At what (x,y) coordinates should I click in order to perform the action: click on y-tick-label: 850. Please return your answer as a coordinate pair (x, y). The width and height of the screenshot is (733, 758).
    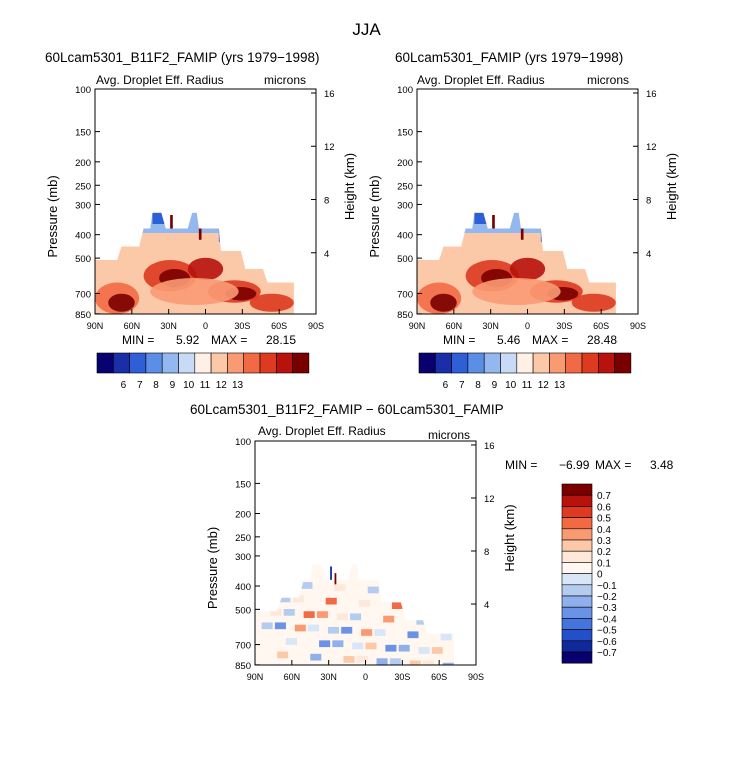
    Looking at the image, I should click on (243, 666).